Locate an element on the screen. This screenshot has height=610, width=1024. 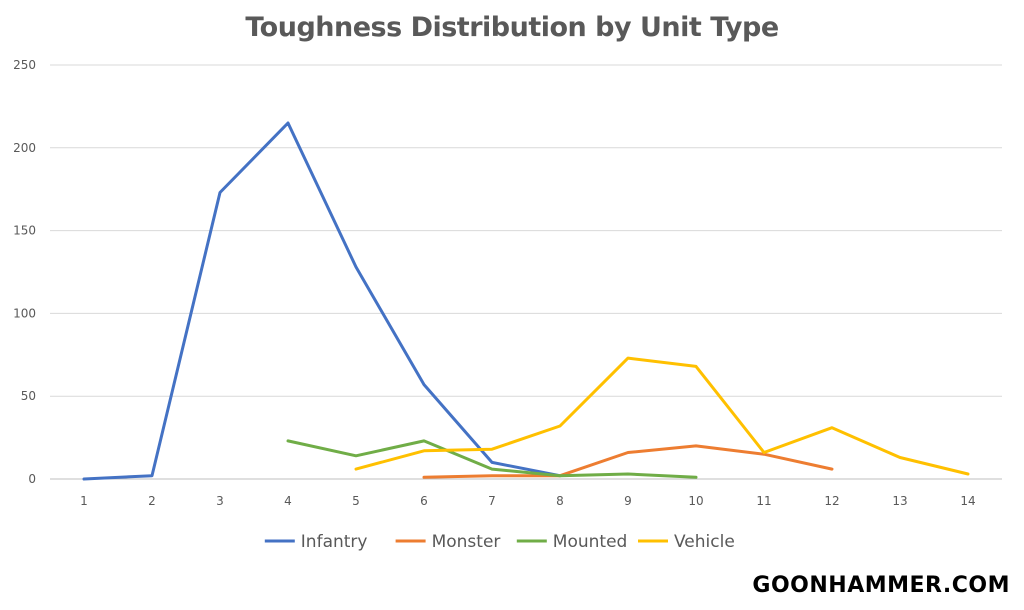
x-tick-label: 4 is located at coordinates (288, 501).